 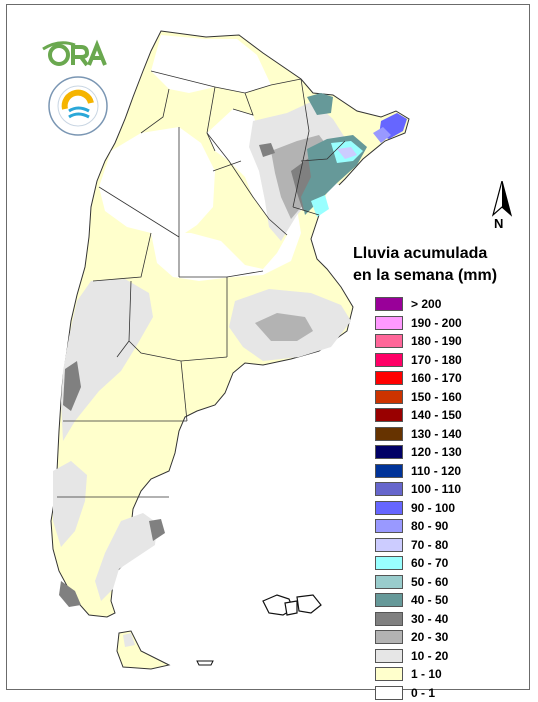 I want to click on legend-item: 70 - 80, so click(x=418, y=545).